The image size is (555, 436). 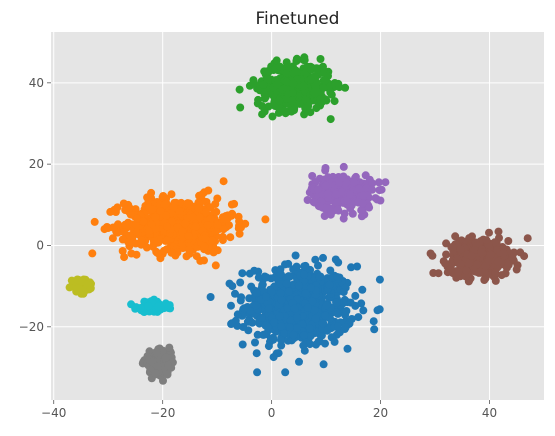 I want to click on y-tick-label: 0, so click(x=40, y=245).